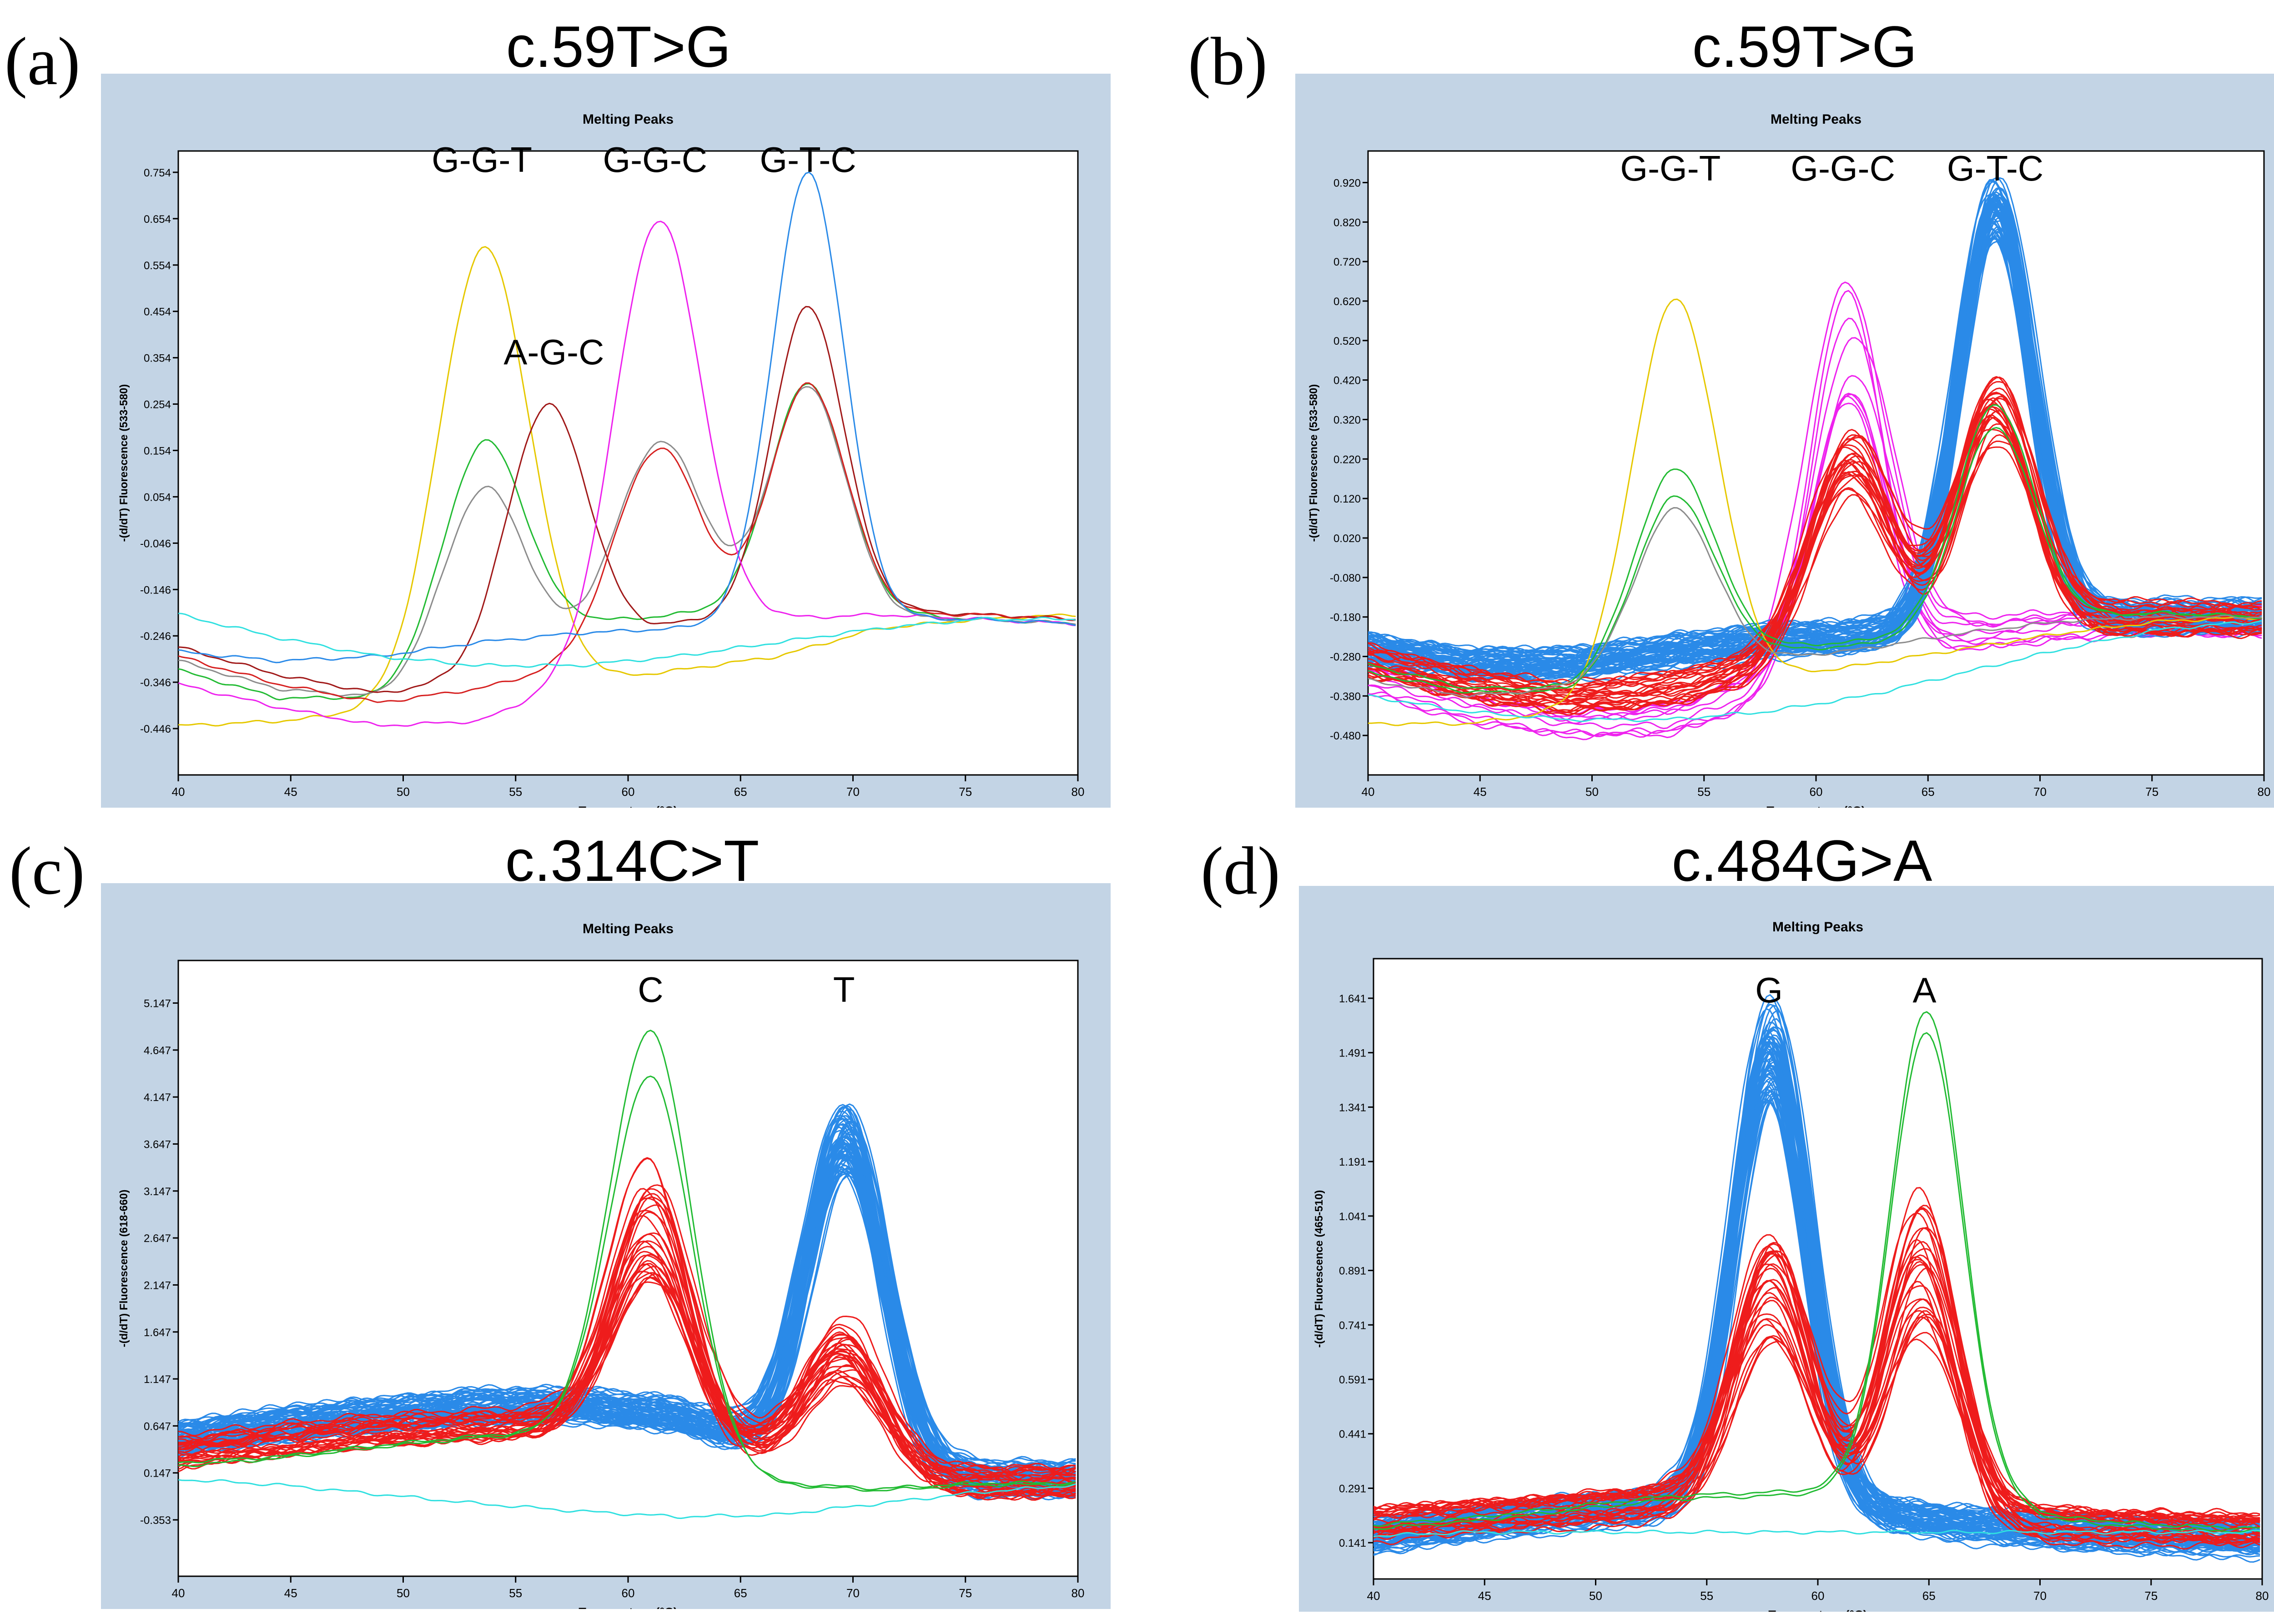 The height and width of the screenshot is (1624, 2274). I want to click on y-tick-label: 0.720, so click(1347, 262).